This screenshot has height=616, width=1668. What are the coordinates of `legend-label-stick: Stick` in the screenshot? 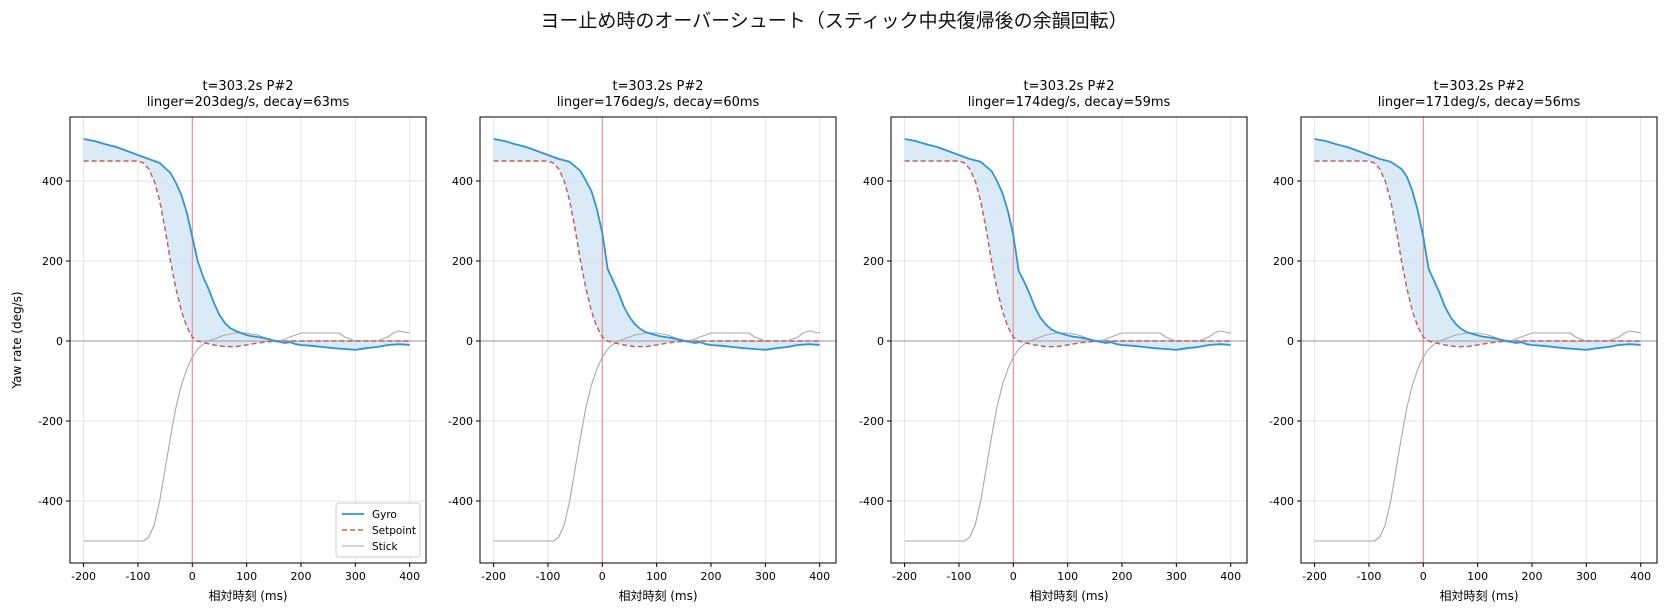 It's located at (385, 547).